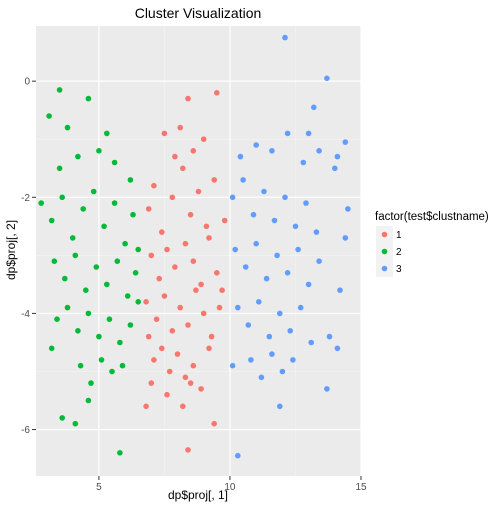 The height and width of the screenshot is (509, 504). Describe the element at coordinates (27, 82) in the screenshot. I see `y-tick-label: 0` at that location.